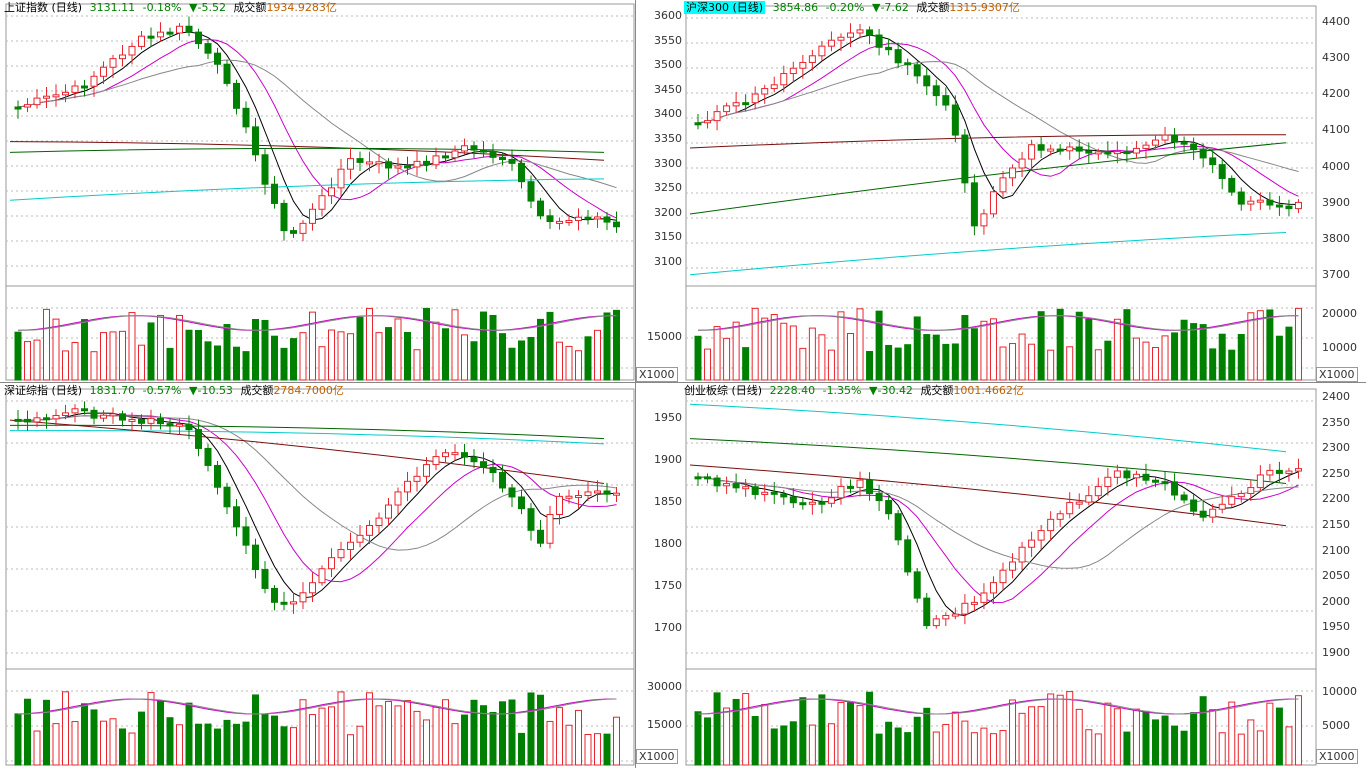 The height and width of the screenshot is (768, 1366). What do you see at coordinates (725, 7) in the screenshot?
I see `index-name: 沪深300 (日线)` at bounding box center [725, 7].